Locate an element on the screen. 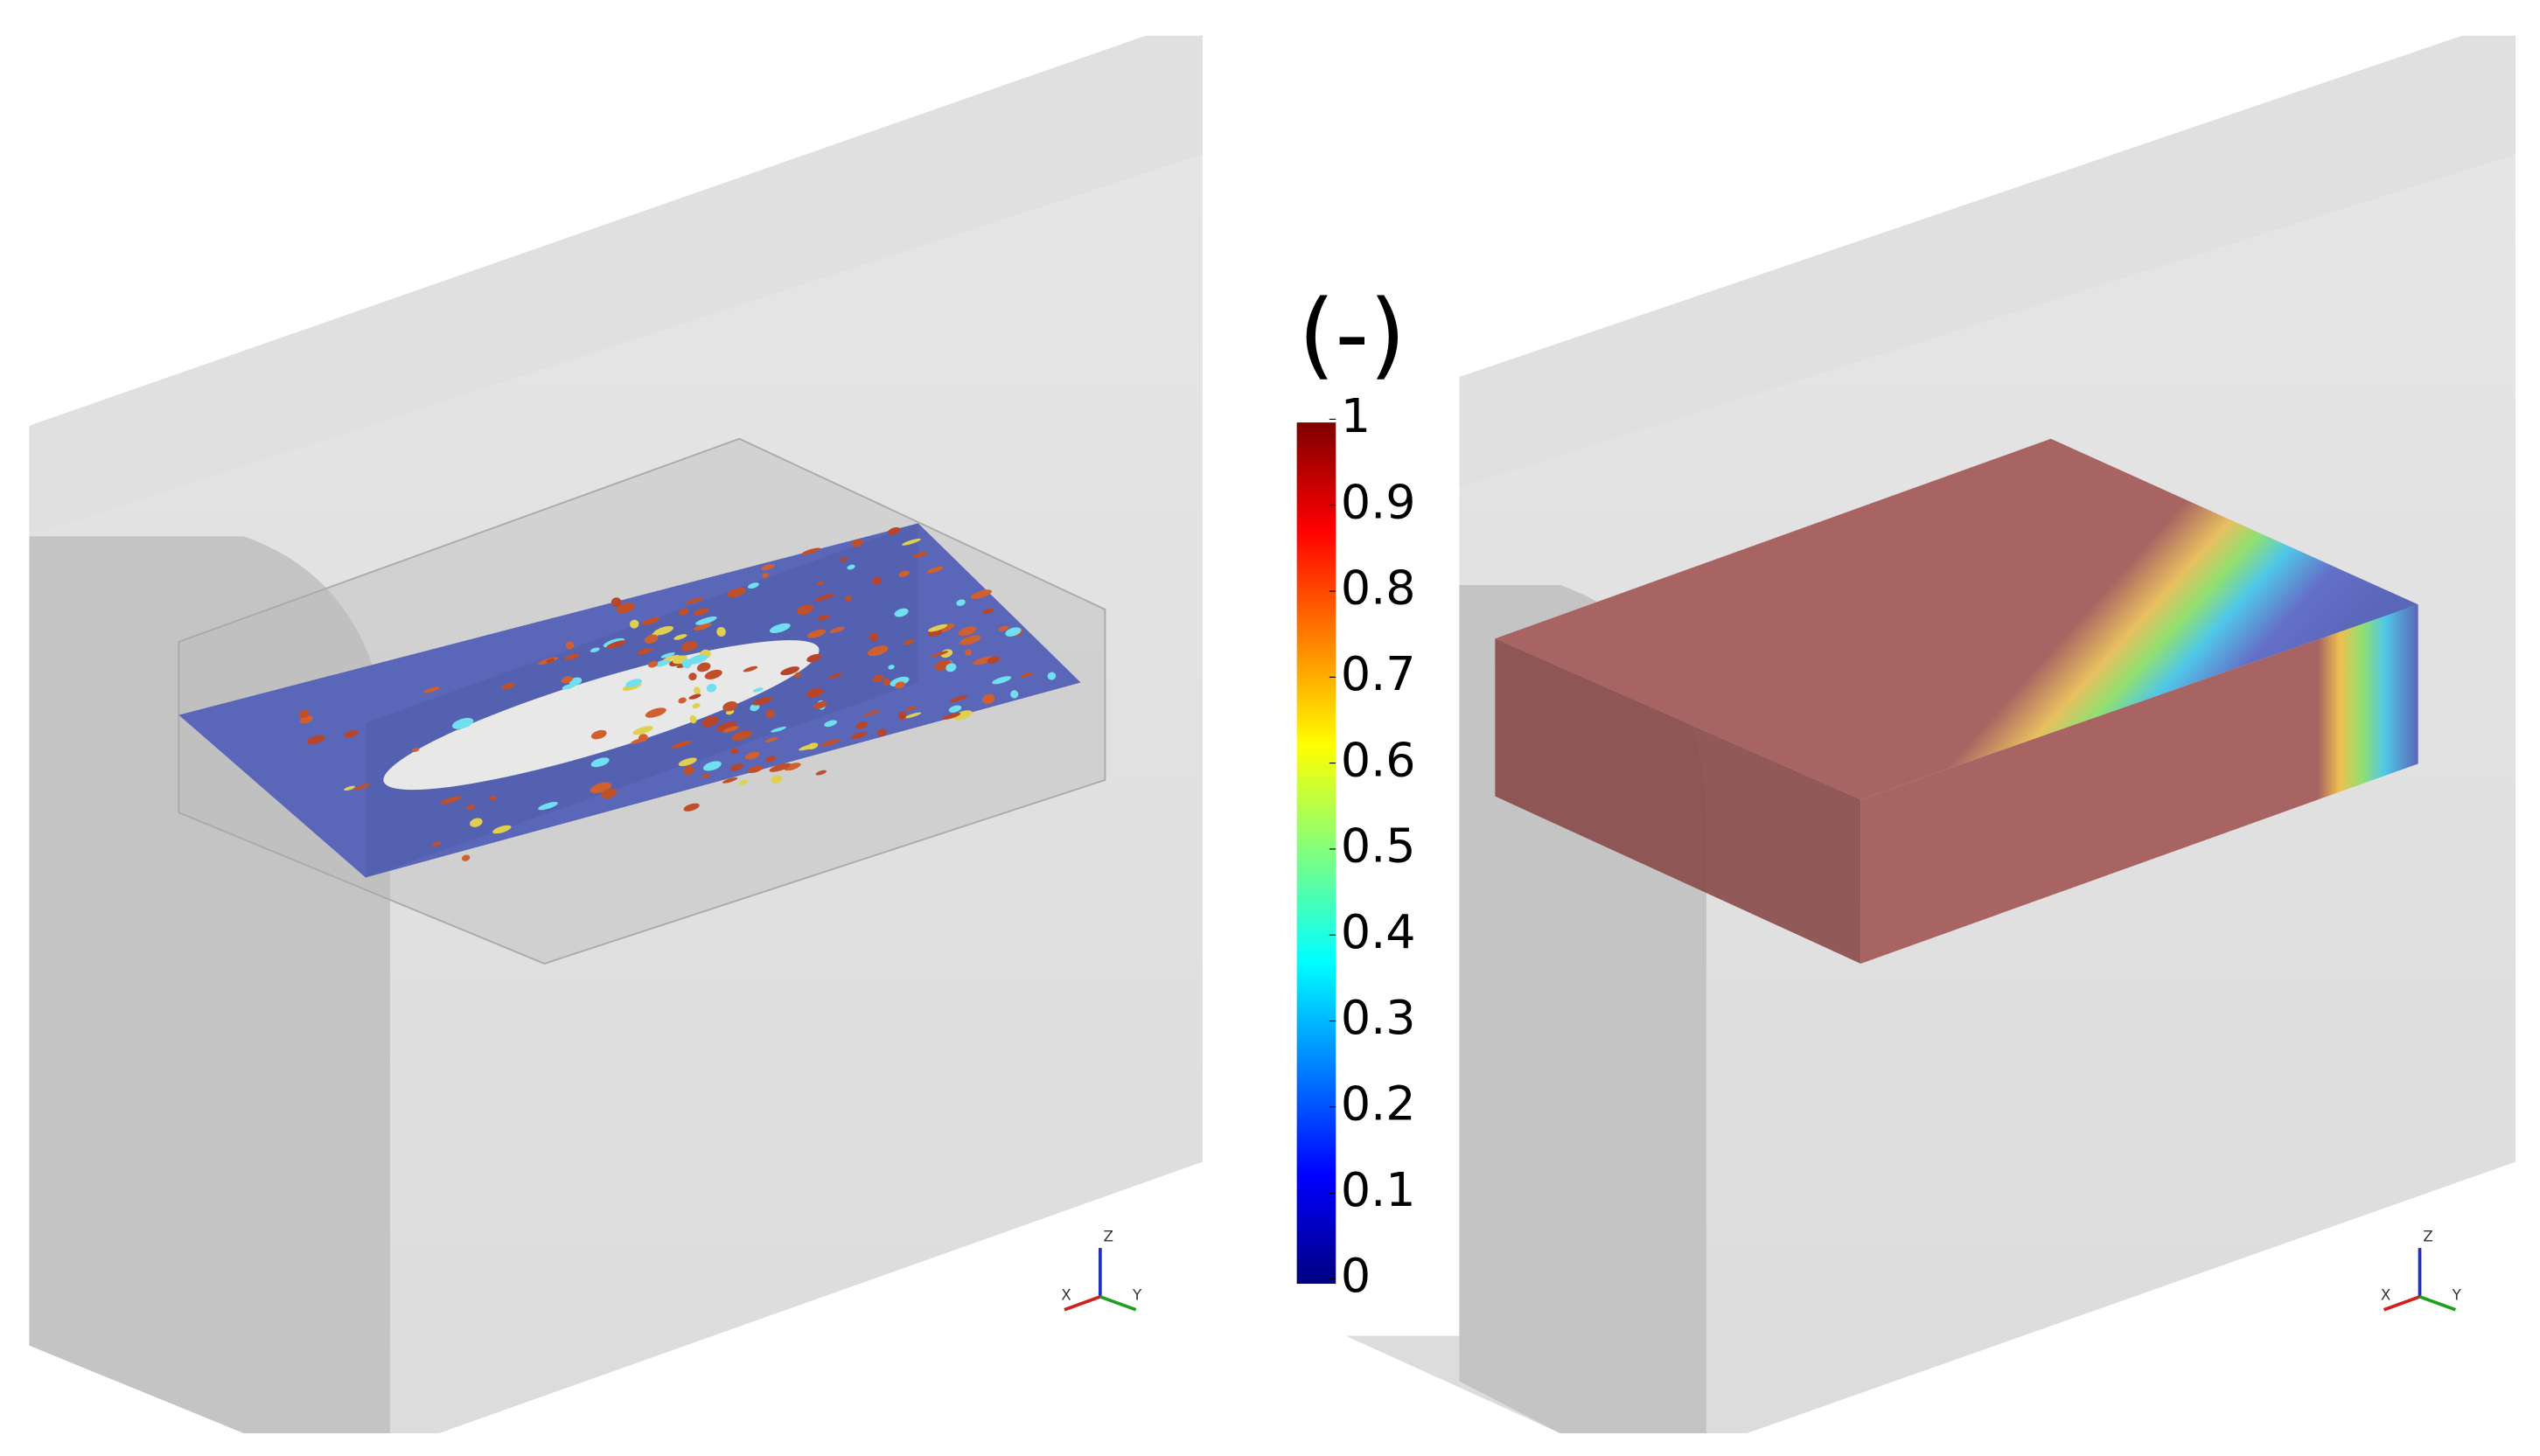  tube-top is located at coordinates (1988, 261).